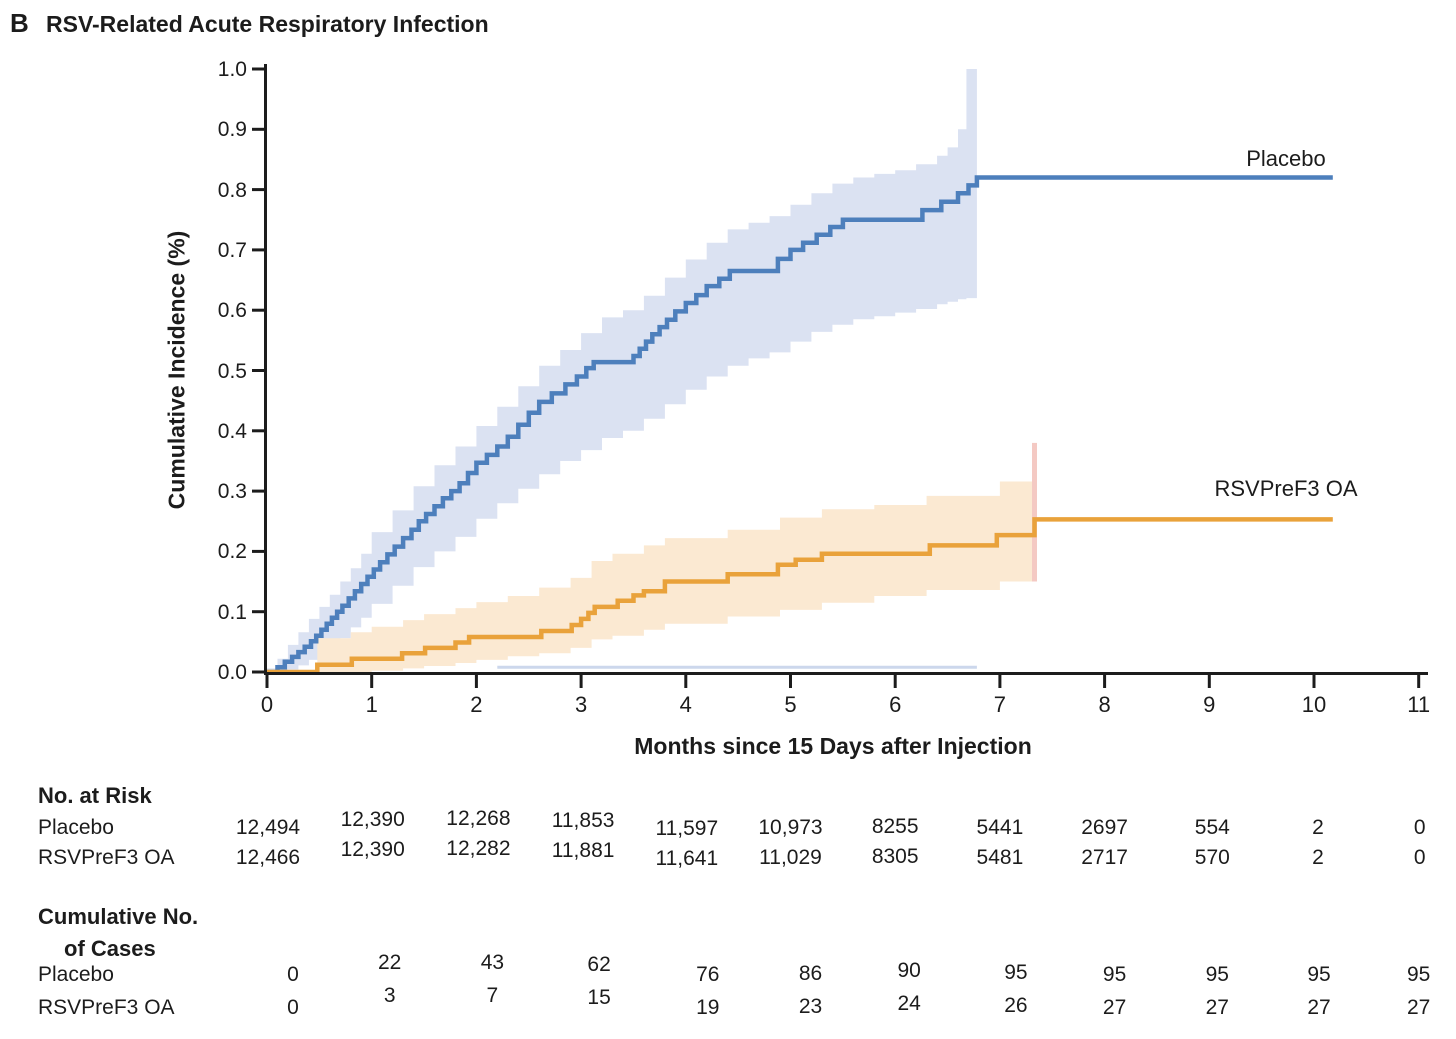 The width and height of the screenshot is (1456, 1039). What do you see at coordinates (790, 827) in the screenshot?
I see `risk-cell: 10,973` at bounding box center [790, 827].